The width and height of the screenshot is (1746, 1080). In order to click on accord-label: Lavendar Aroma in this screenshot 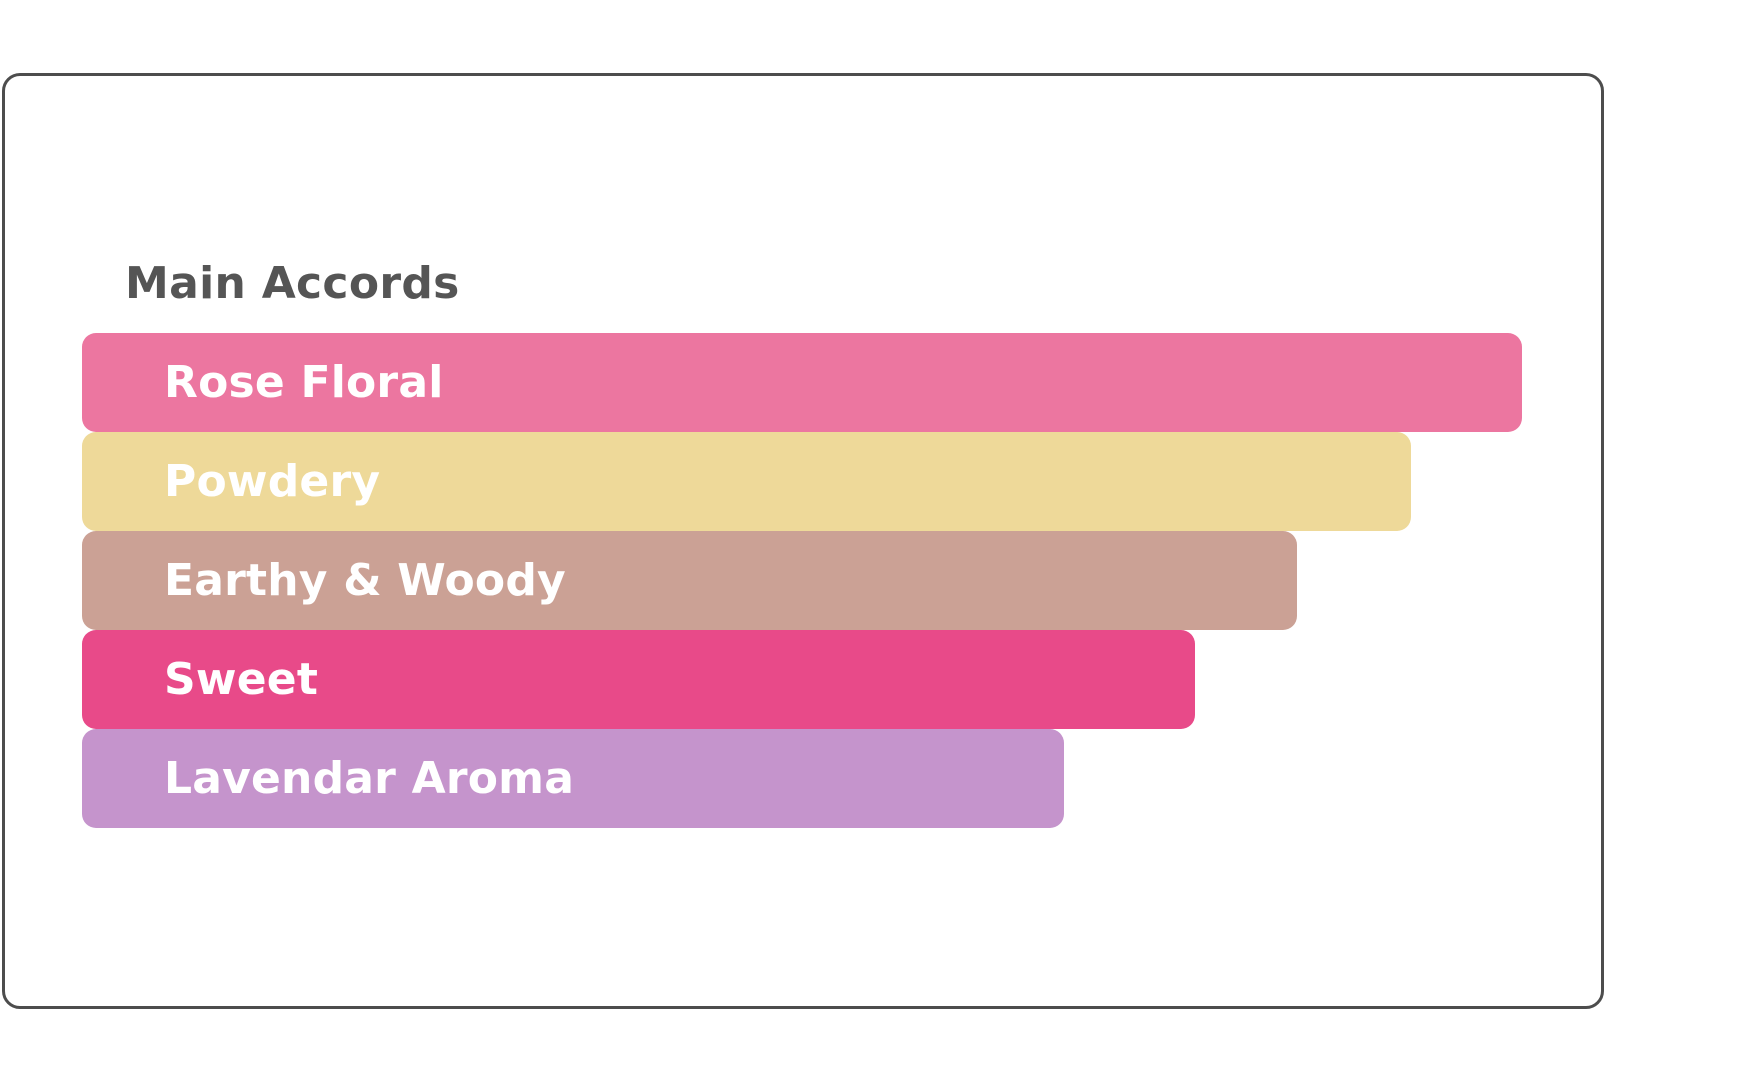, I will do `click(369, 778)`.